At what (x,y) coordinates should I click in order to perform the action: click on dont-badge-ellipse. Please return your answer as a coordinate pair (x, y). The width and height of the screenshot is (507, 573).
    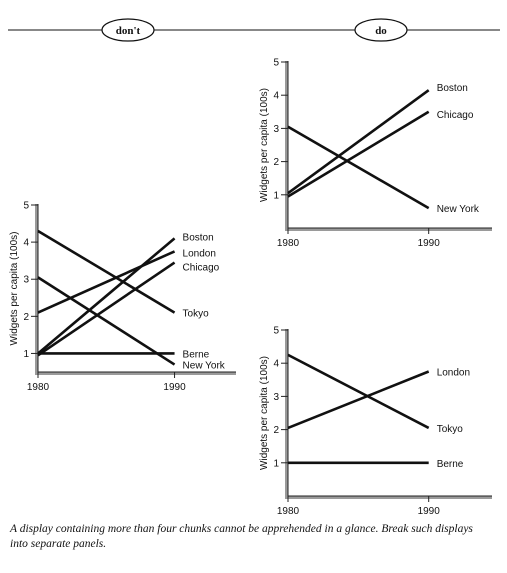
    Looking at the image, I should click on (128, 30).